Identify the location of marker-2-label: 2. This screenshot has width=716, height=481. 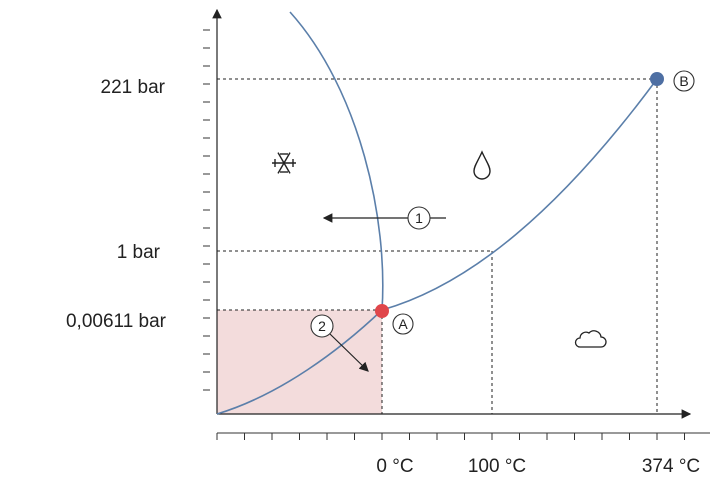
(322, 326).